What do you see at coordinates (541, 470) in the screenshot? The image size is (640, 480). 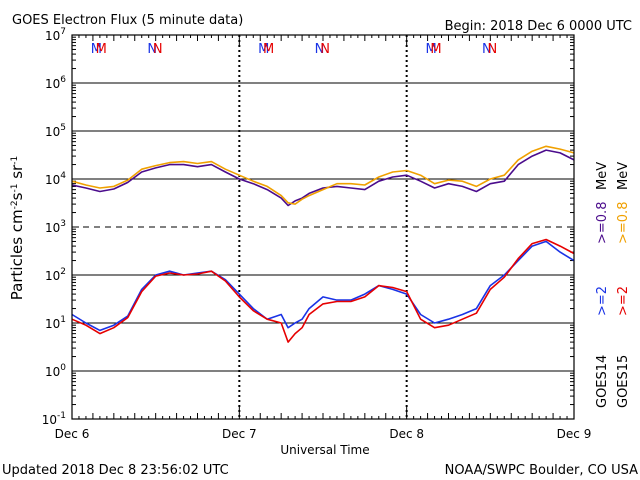 I see `credit: NOAA/SWPC Boulder, CO USA` at bounding box center [541, 470].